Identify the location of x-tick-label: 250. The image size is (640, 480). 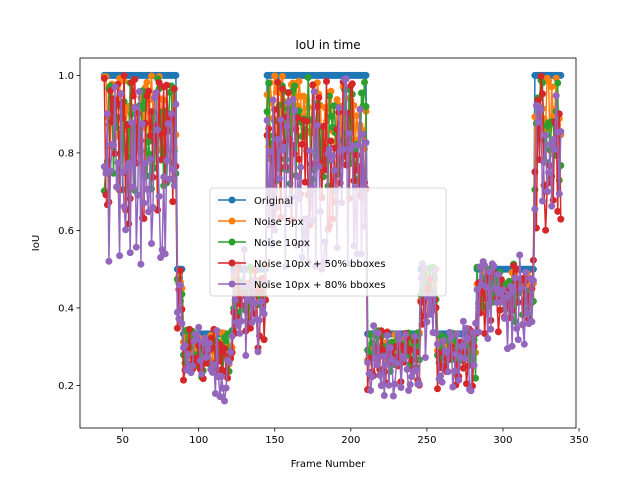
(426, 440).